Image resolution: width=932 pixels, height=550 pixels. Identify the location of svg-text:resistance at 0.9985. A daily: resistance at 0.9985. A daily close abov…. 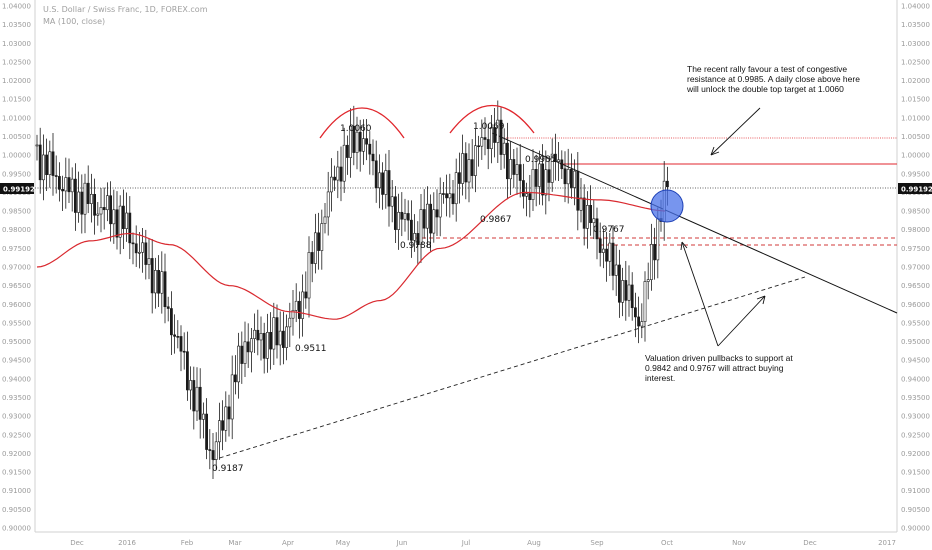
(773, 79).